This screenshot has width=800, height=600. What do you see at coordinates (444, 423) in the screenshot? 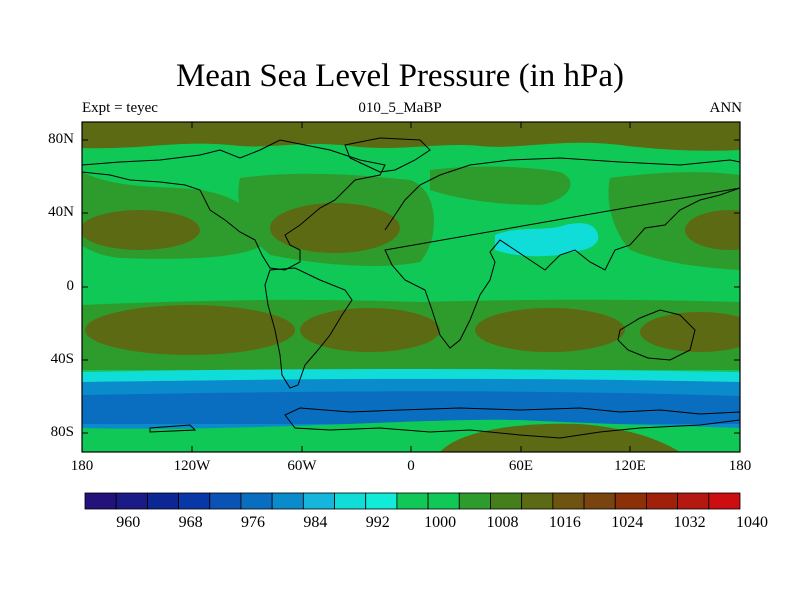
I see `coast-antarctica` at bounding box center [444, 423].